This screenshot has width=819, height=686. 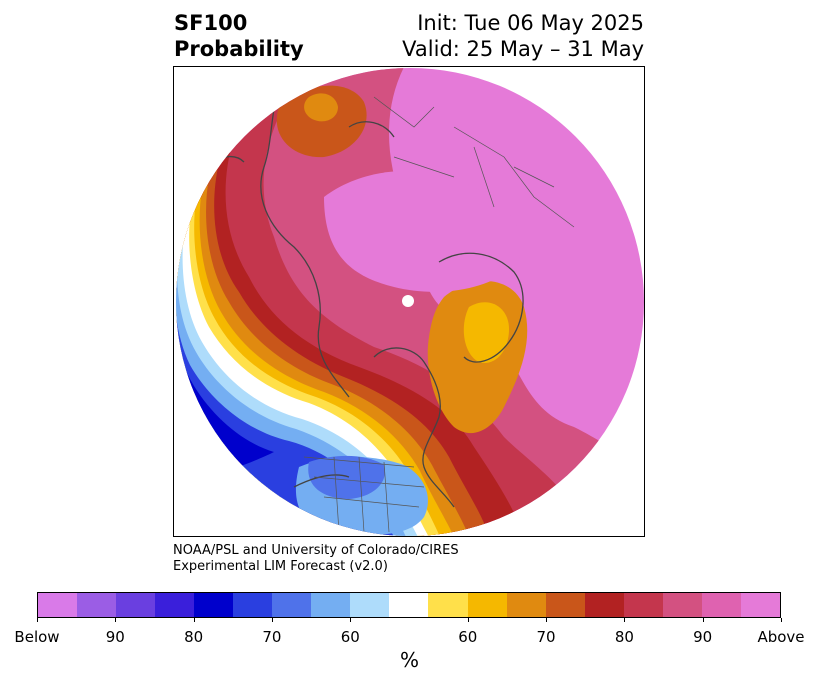 What do you see at coordinates (239, 49) in the screenshot?
I see `title-kind: Probability` at bounding box center [239, 49].